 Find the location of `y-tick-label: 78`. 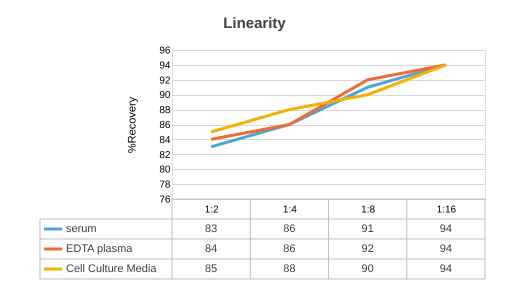

y-tick-label: 78 is located at coordinates (165, 185).